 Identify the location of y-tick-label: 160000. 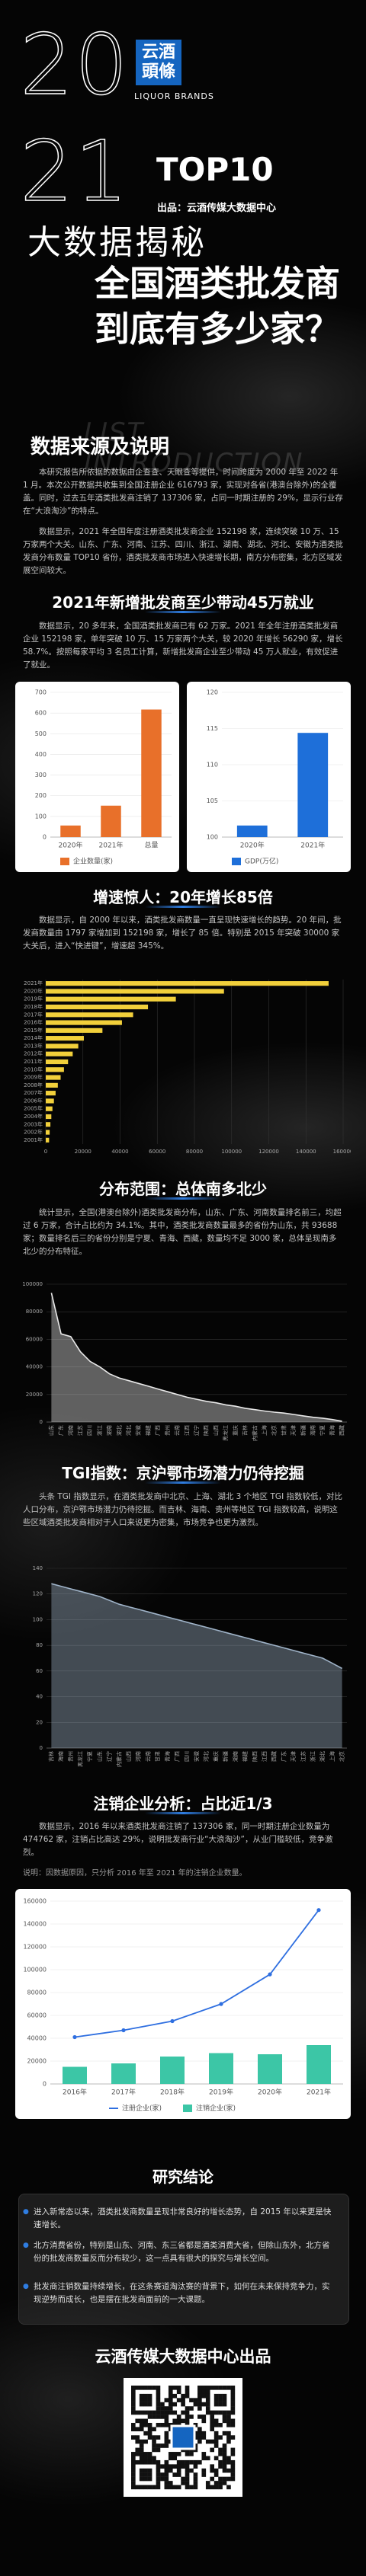
(35, 1901).